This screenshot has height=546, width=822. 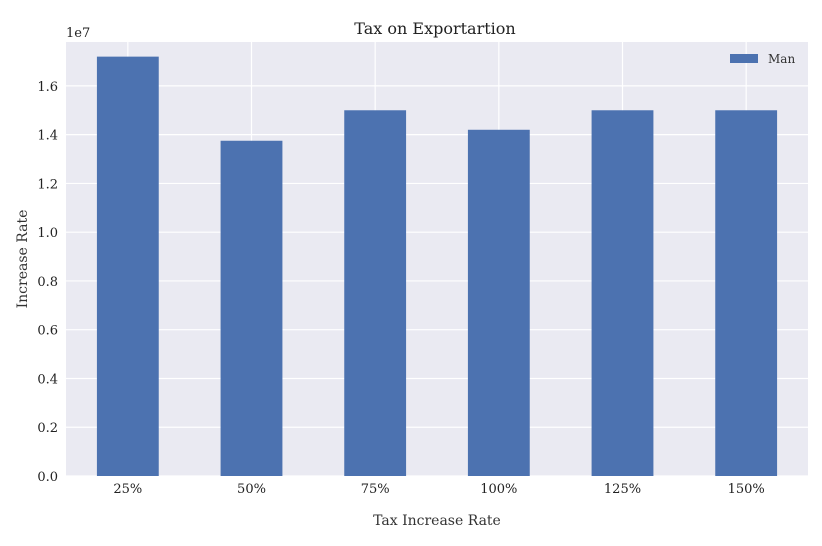 What do you see at coordinates (47, 87) in the screenshot?
I see `y-tick-label: 1.6` at bounding box center [47, 87].